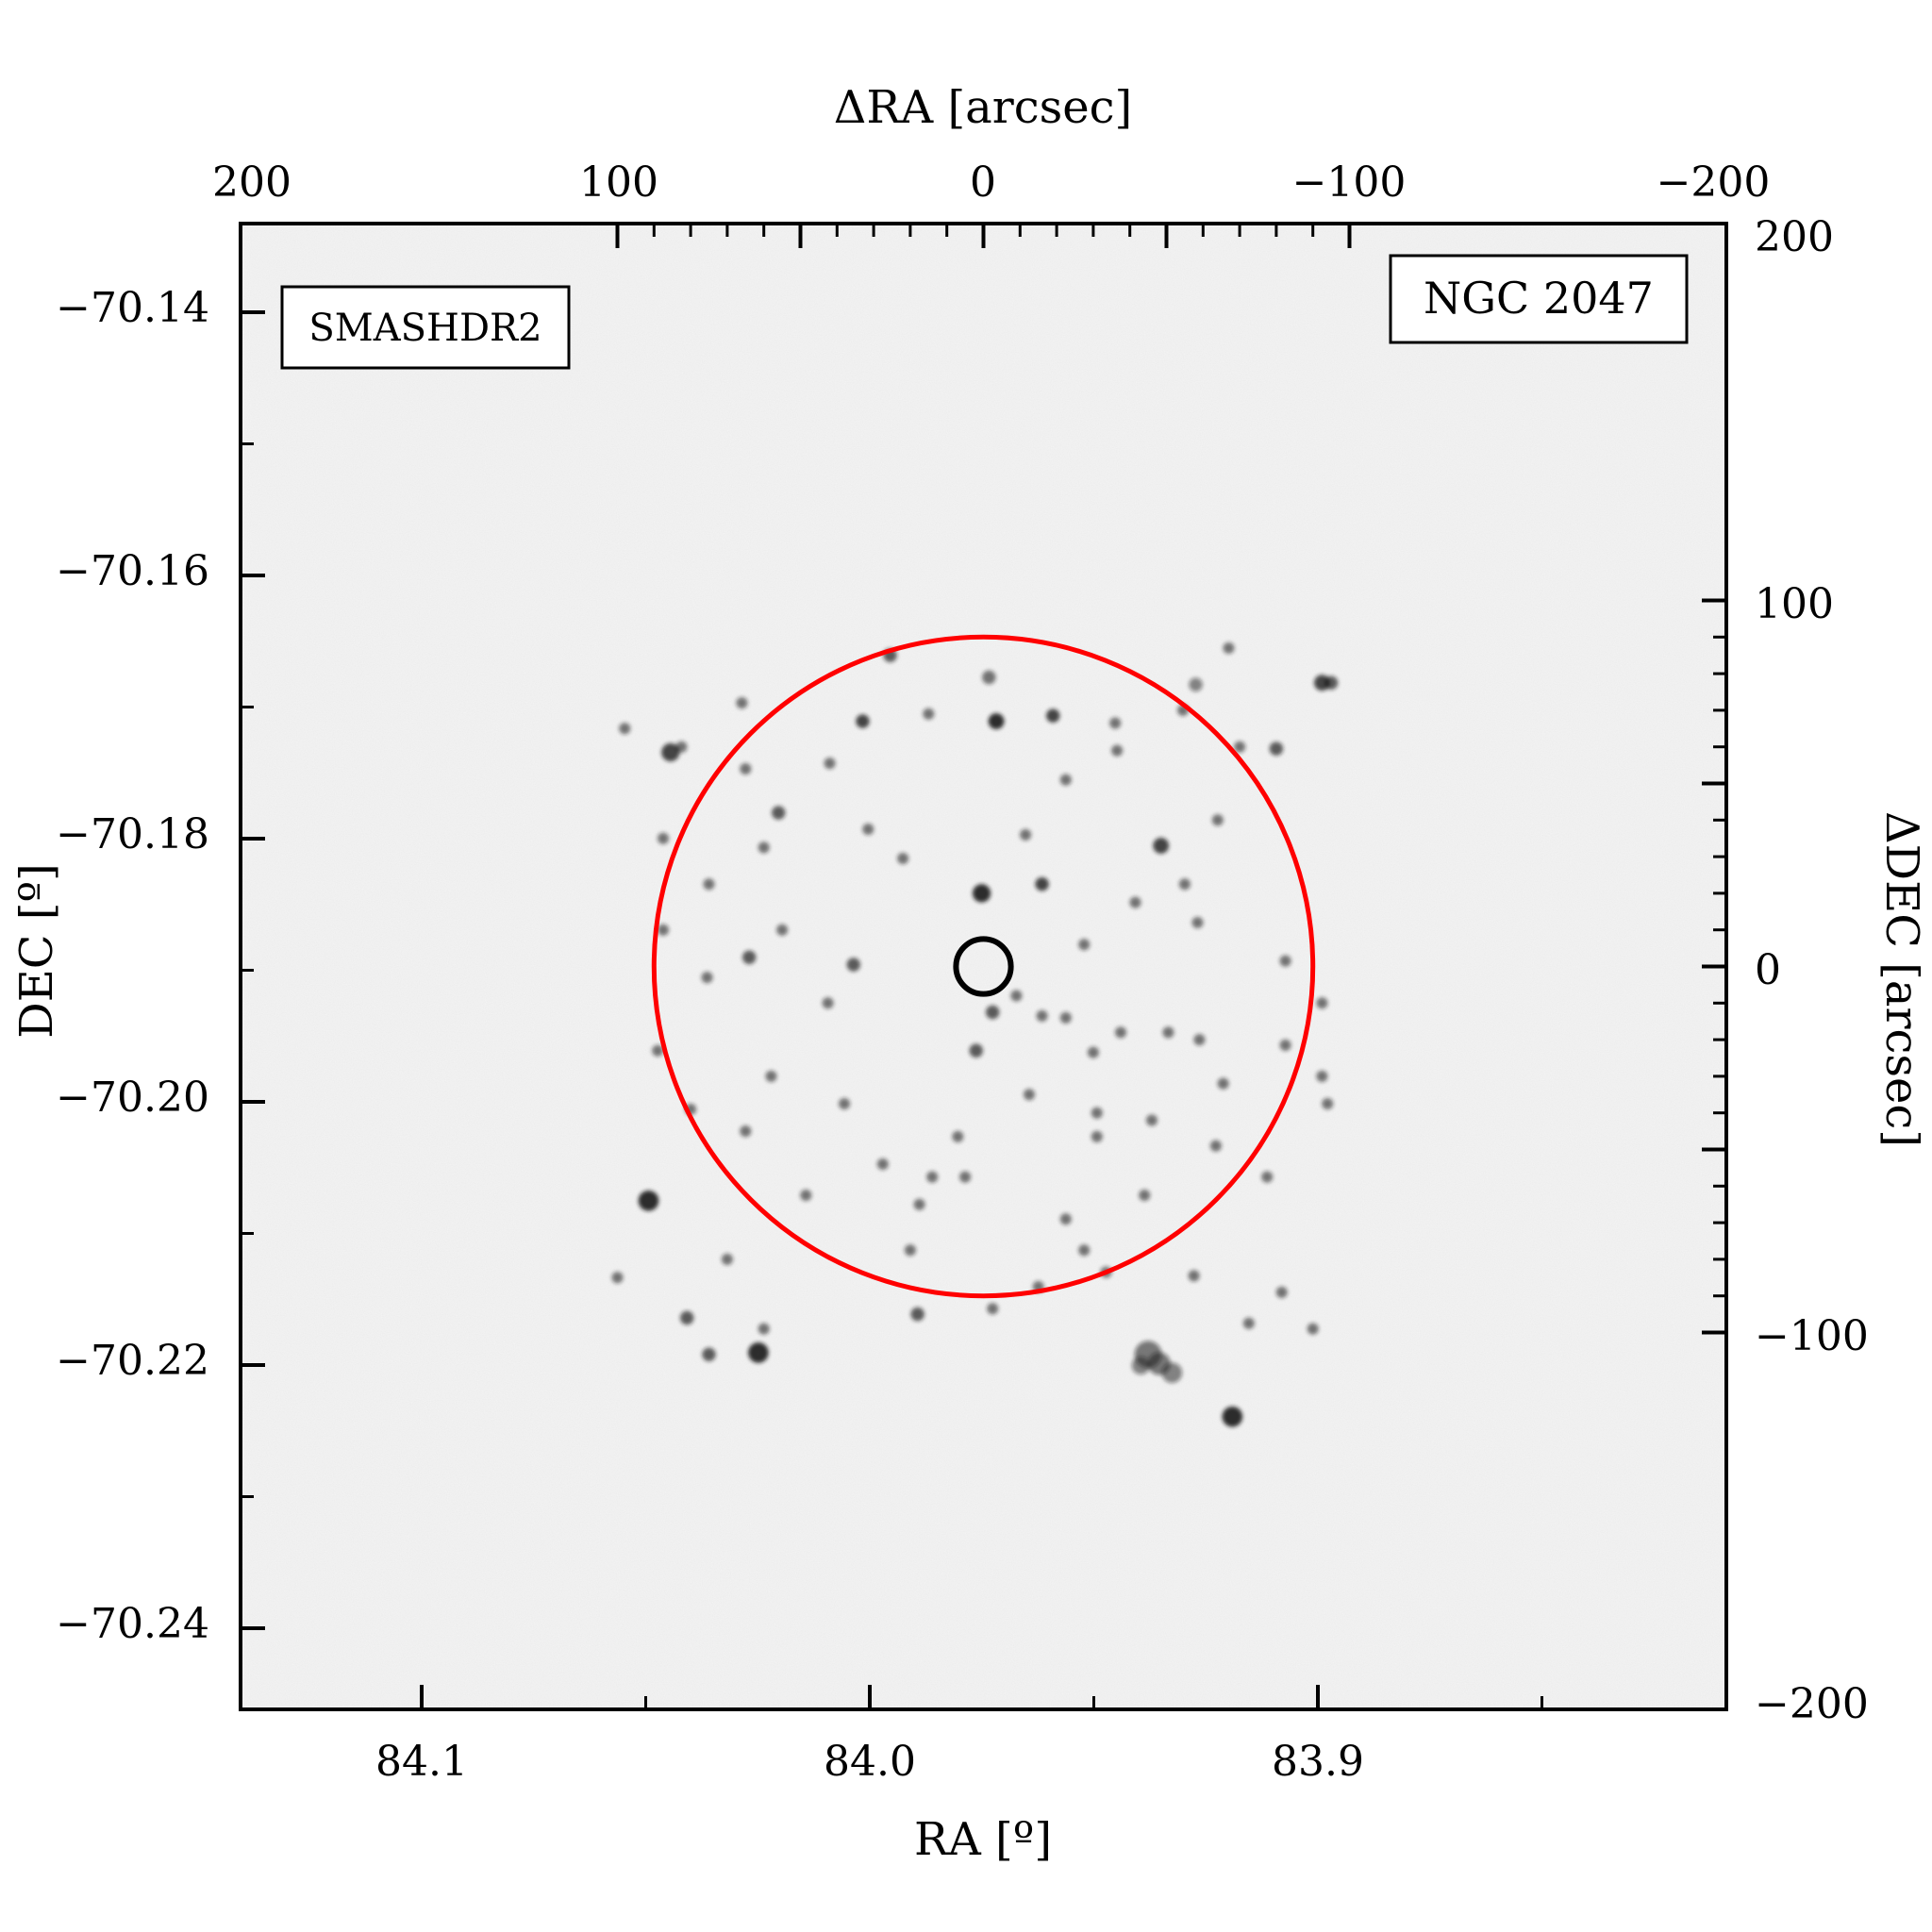 This screenshot has width=1932, height=1932. Describe the element at coordinates (983, 182) in the screenshot. I see `delta-ra-tick-label-3: 0` at that location.